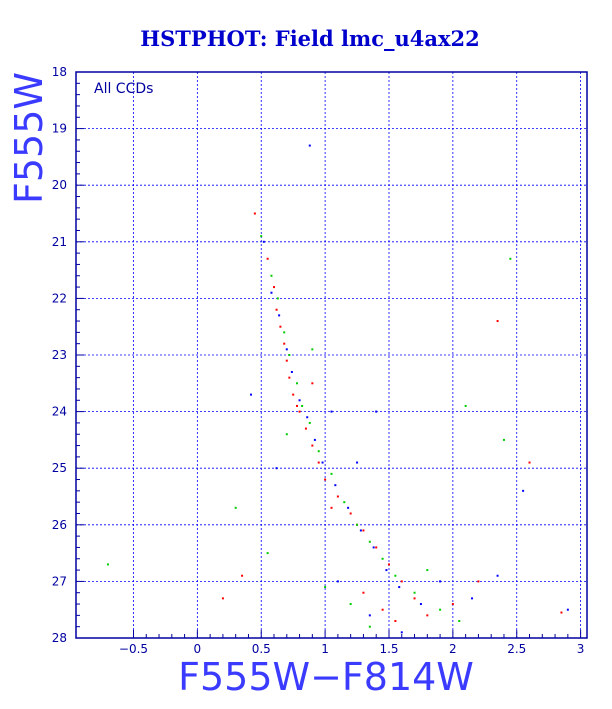 Image resolution: width=612 pixels, height=709 pixels. Describe the element at coordinates (59, 638) in the screenshot. I see `y-tick-label: 28` at that location.